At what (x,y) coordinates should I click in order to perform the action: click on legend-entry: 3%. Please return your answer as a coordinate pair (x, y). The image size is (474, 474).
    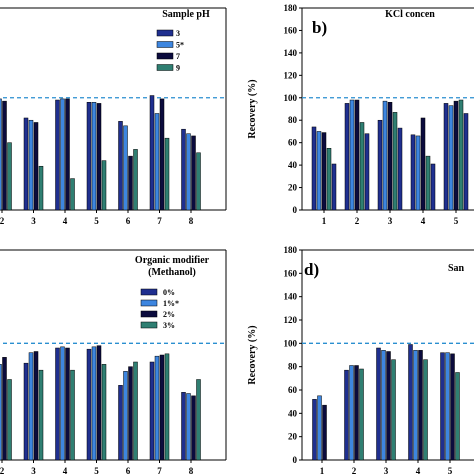
    Looking at the image, I should click on (169, 325).